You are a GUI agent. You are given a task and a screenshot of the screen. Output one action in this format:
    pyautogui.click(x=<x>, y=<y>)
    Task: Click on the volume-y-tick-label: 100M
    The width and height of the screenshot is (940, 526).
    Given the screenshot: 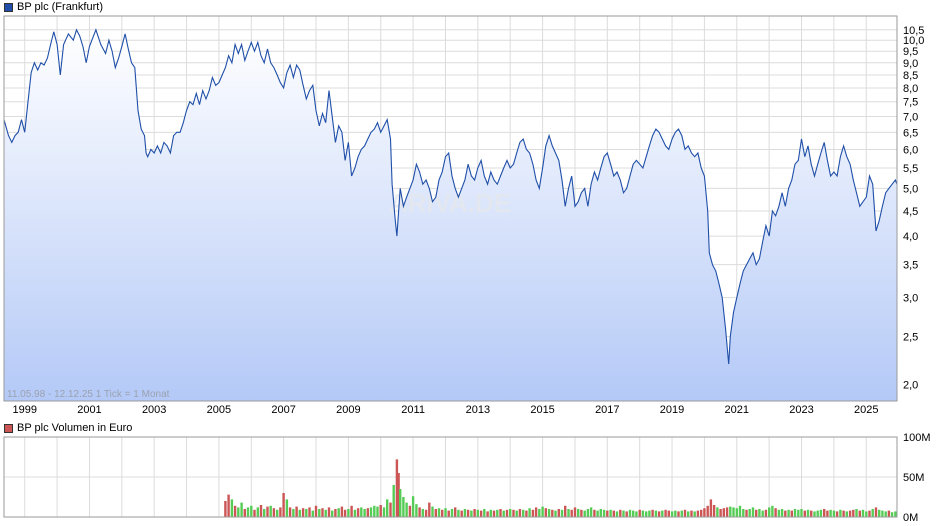 What is the action you would take?
    pyautogui.click(x=917, y=438)
    